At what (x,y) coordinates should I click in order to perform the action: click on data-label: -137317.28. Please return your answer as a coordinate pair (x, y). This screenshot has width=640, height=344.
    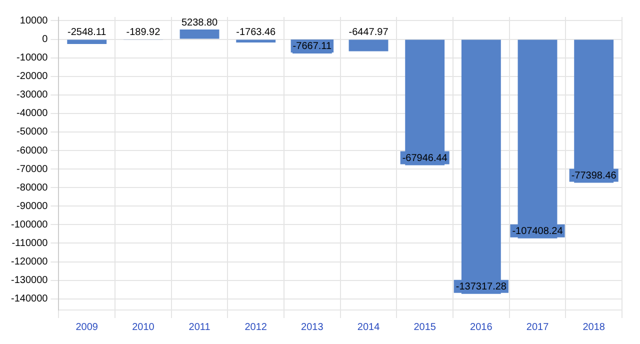
    Looking at the image, I should click on (481, 287).